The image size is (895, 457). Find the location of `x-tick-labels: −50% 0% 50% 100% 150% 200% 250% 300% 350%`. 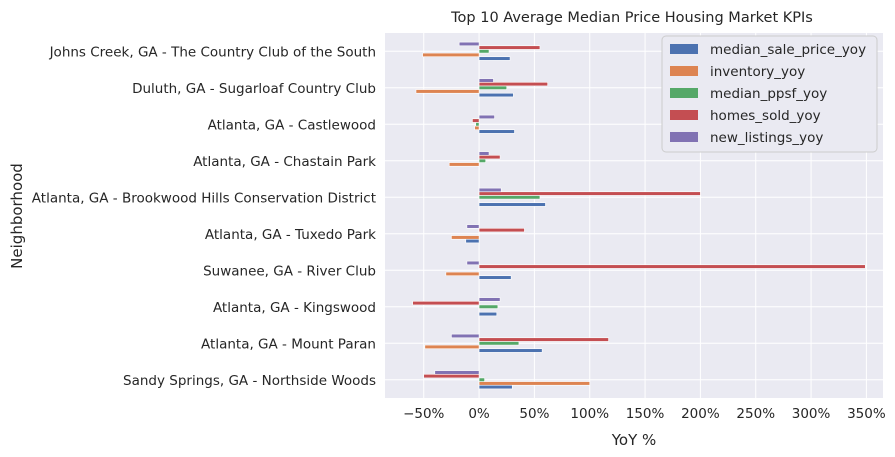

x-tick-labels: −50% 0% 50% 100% 150% 200% 250% 300% 350% is located at coordinates (644, 414).